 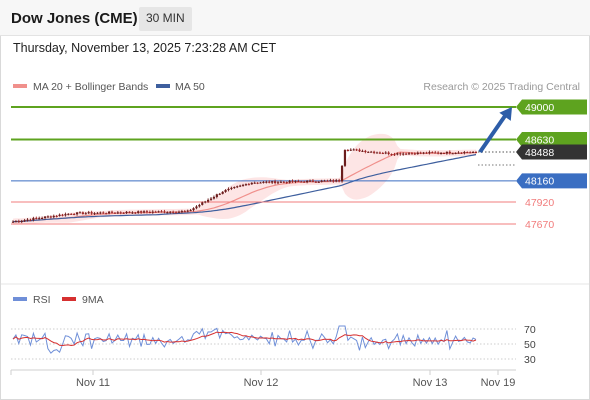 I want to click on instrument-title: Dow Jones (CME), so click(x=74, y=18).